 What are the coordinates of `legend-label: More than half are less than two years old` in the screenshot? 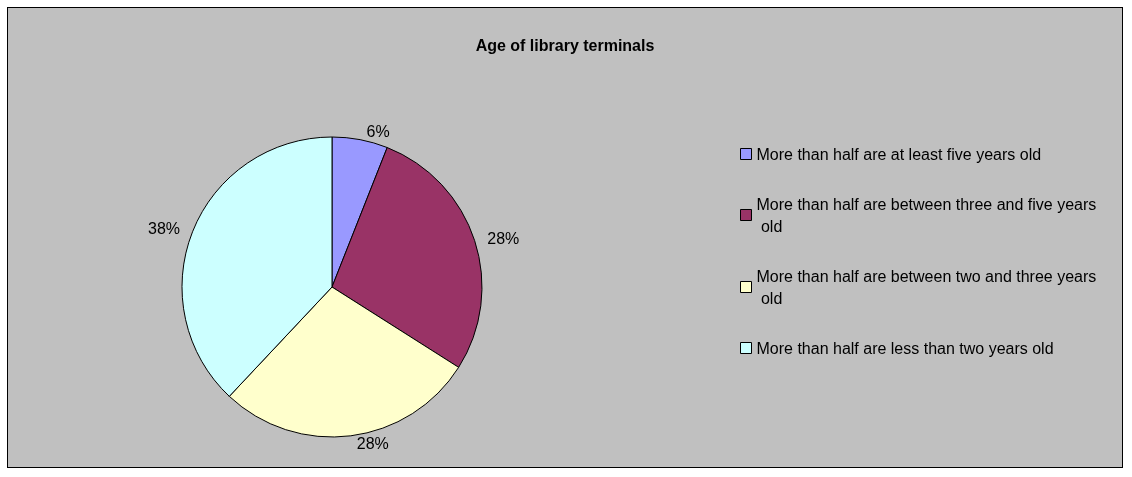 It's located at (905, 348).